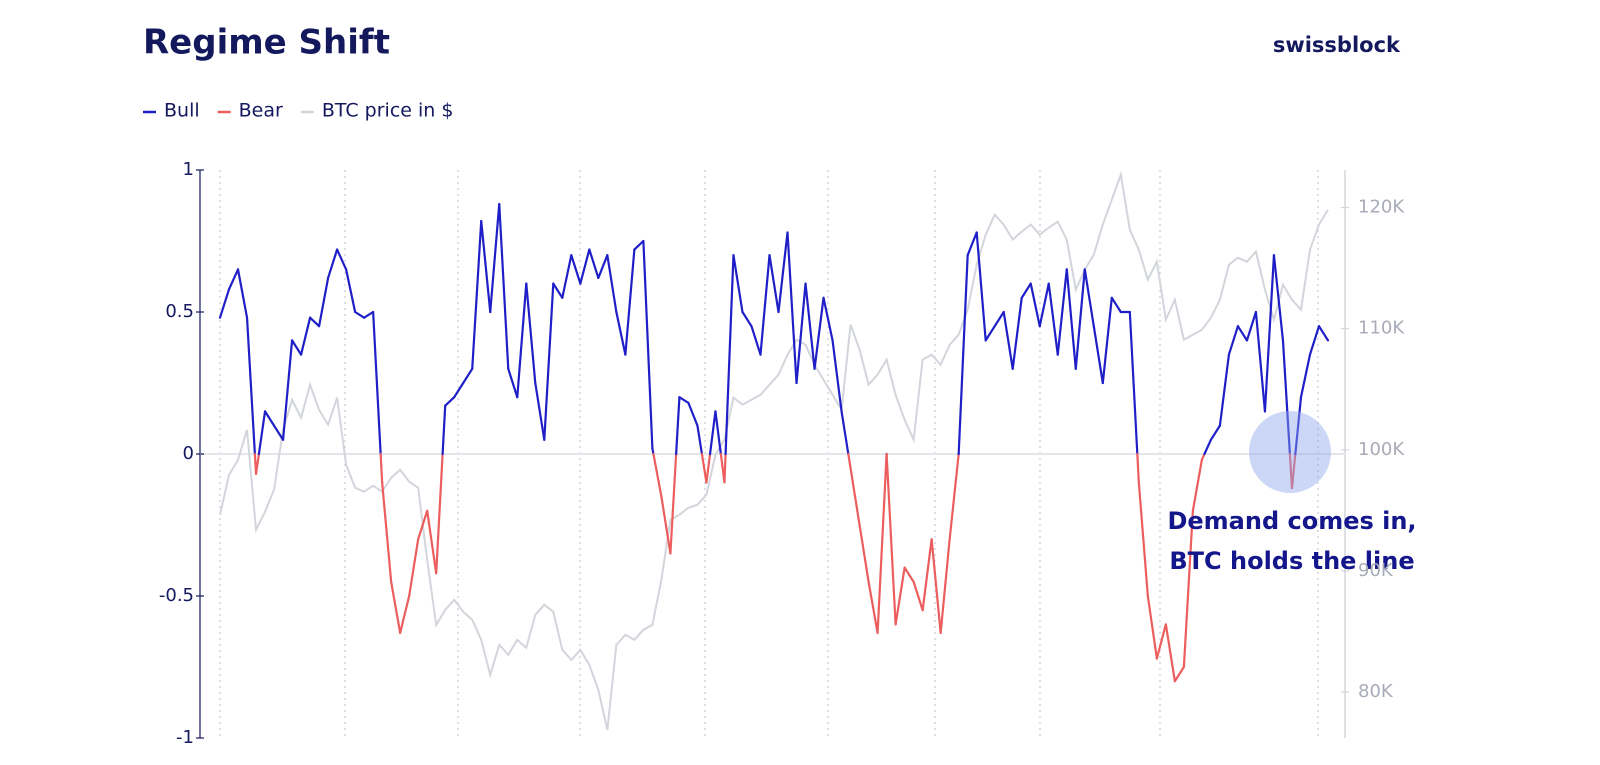 Image resolution: width=1600 pixels, height=765 pixels. What do you see at coordinates (1291, 561) in the screenshot?
I see `annotation: BTC holds the line` at bounding box center [1291, 561].